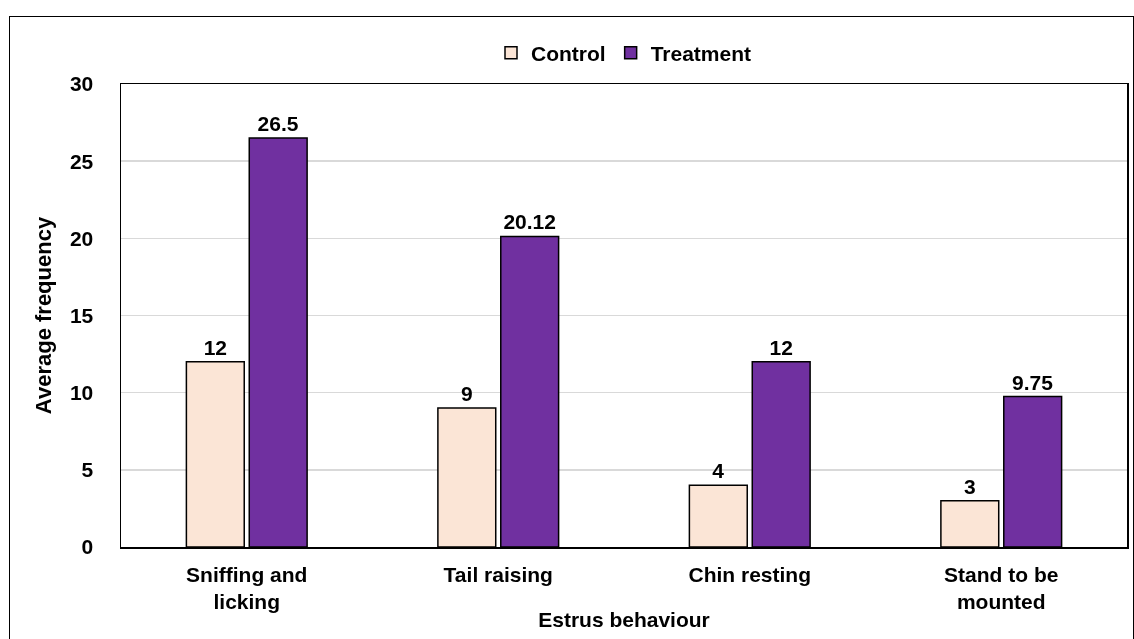 The height and width of the screenshot is (639, 1134). I want to click on legend-label: Control, so click(568, 53).